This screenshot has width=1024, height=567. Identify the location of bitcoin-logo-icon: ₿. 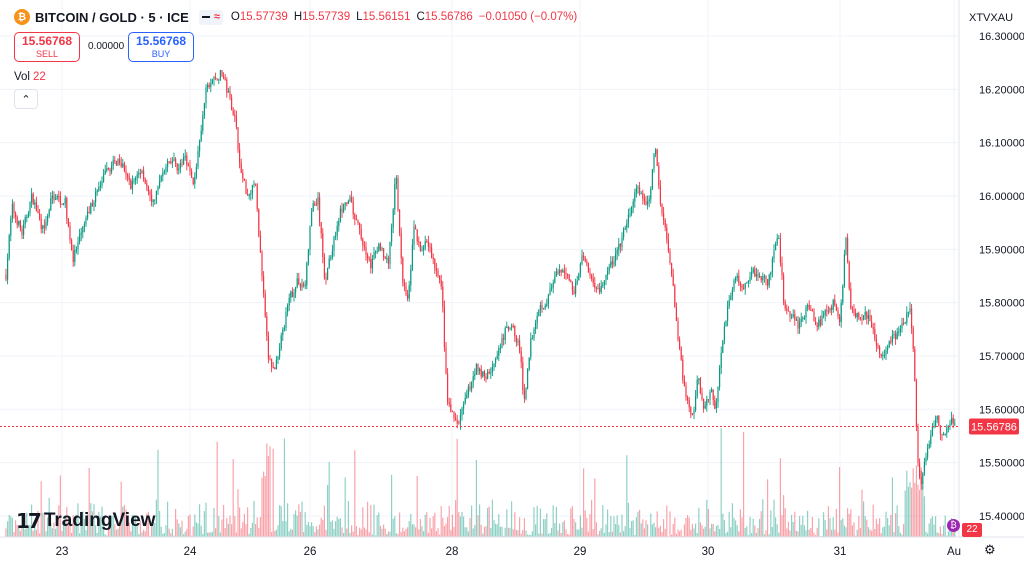
(22, 17).